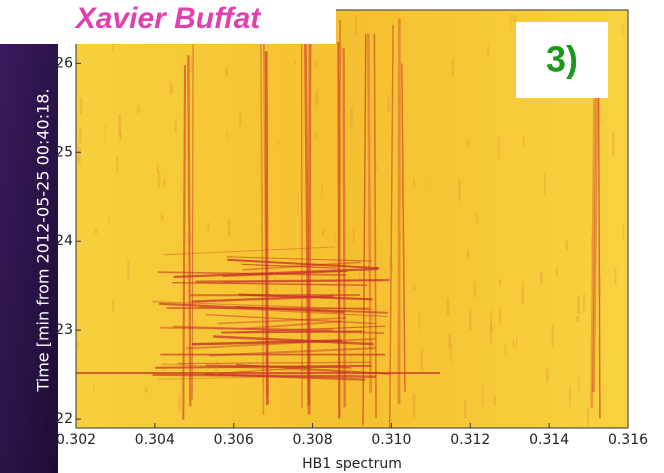 This screenshot has height=473, width=664. I want to click on side-band, so click(29, 256).